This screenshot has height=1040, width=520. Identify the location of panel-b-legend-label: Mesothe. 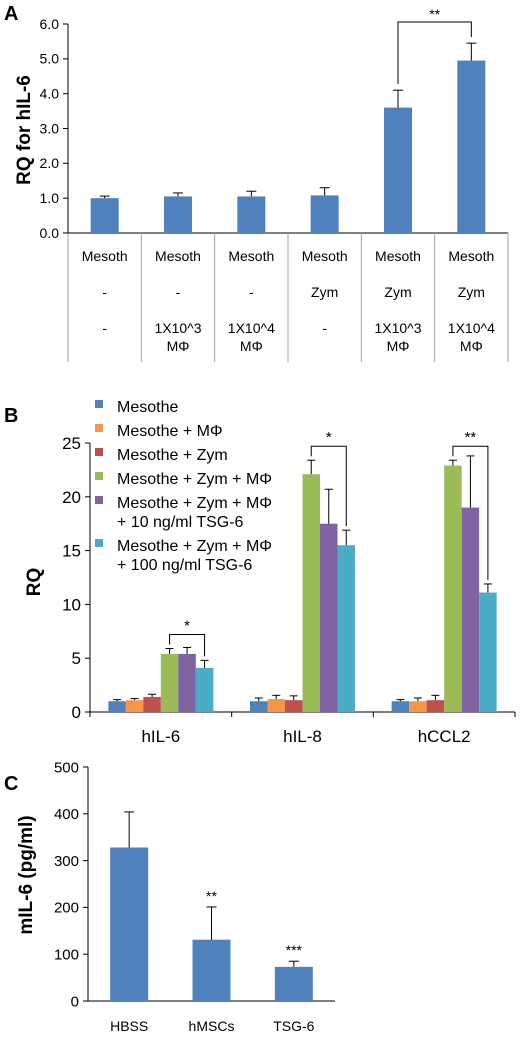
(147, 407).